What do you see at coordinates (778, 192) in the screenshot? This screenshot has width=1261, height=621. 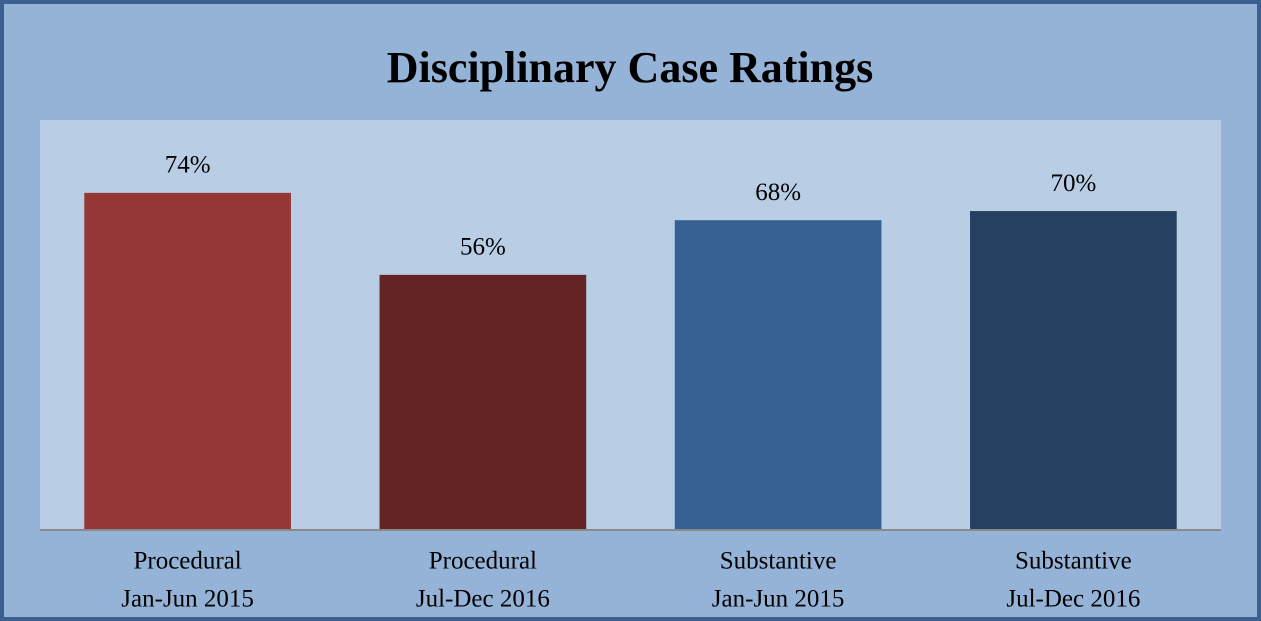 I see `value-label: 68%` at bounding box center [778, 192].